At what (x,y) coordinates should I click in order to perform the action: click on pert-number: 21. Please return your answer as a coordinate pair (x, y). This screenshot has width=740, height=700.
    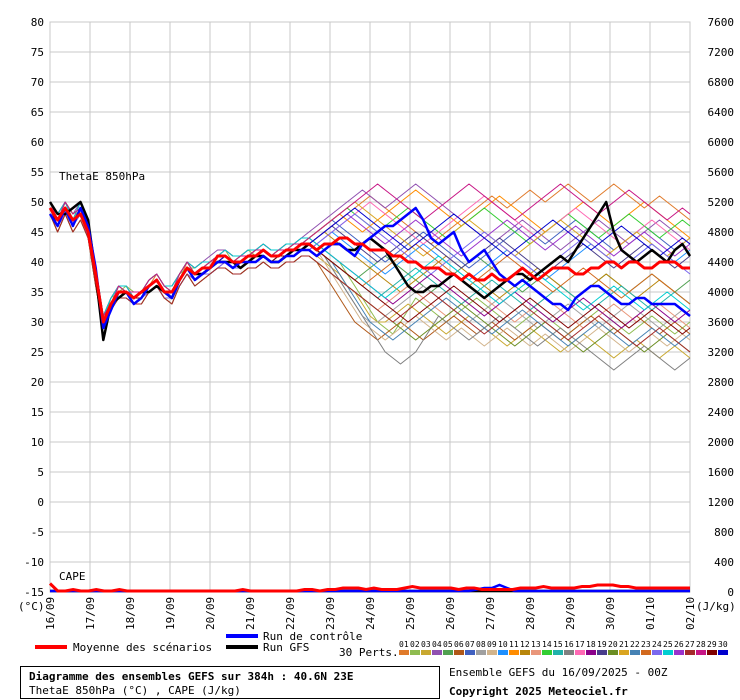
    Looking at the image, I should click on (624, 644).